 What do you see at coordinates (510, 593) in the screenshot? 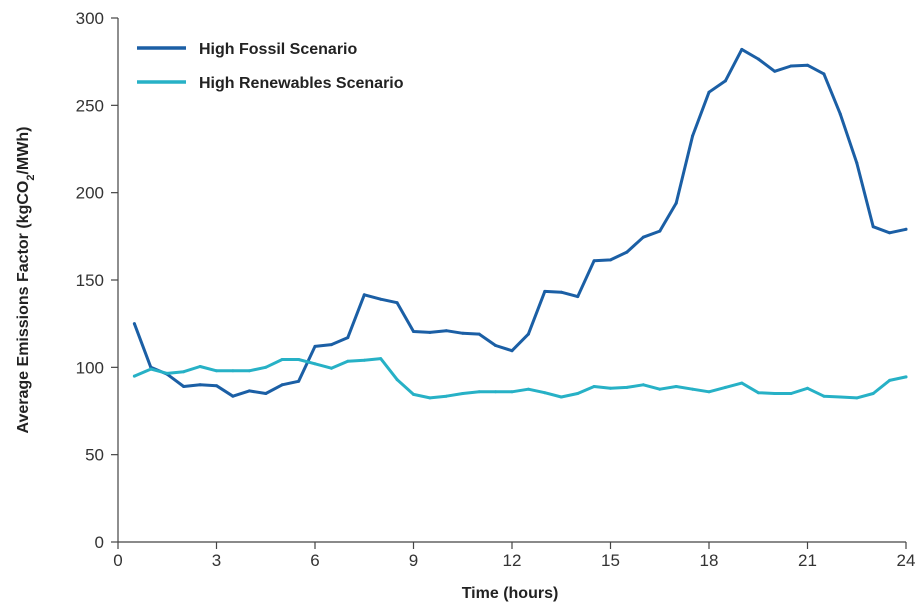
I see `x-axis-title: Time (hours)` at bounding box center [510, 593].